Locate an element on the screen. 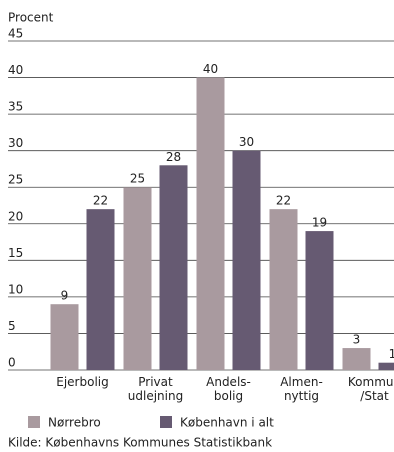 The width and height of the screenshot is (394, 452). value-label: 28 is located at coordinates (173, 157).